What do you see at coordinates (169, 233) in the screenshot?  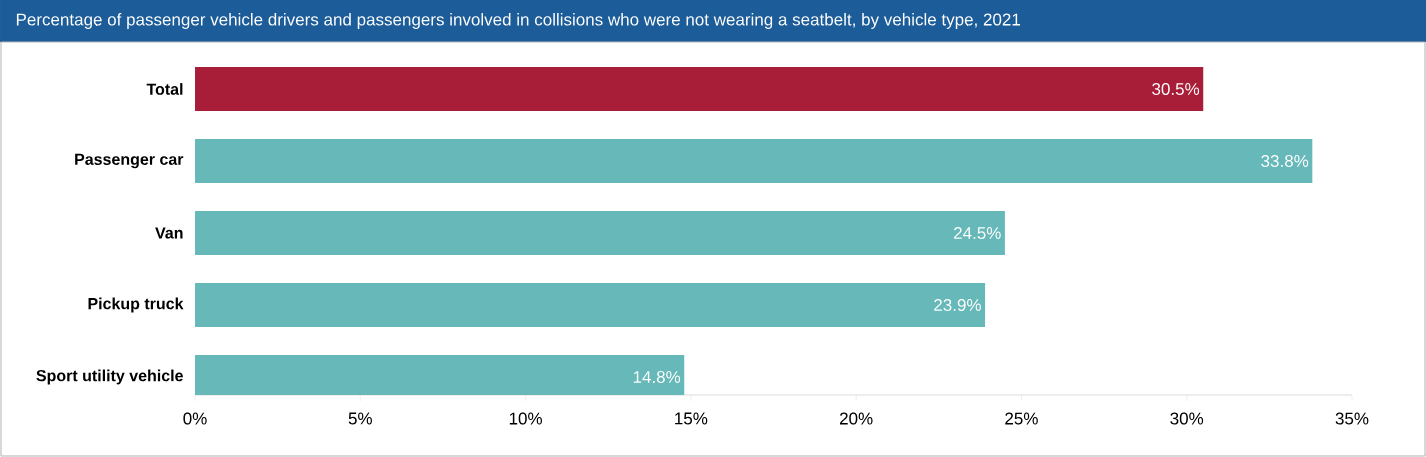 I see `y-tick-label: Van` at bounding box center [169, 233].